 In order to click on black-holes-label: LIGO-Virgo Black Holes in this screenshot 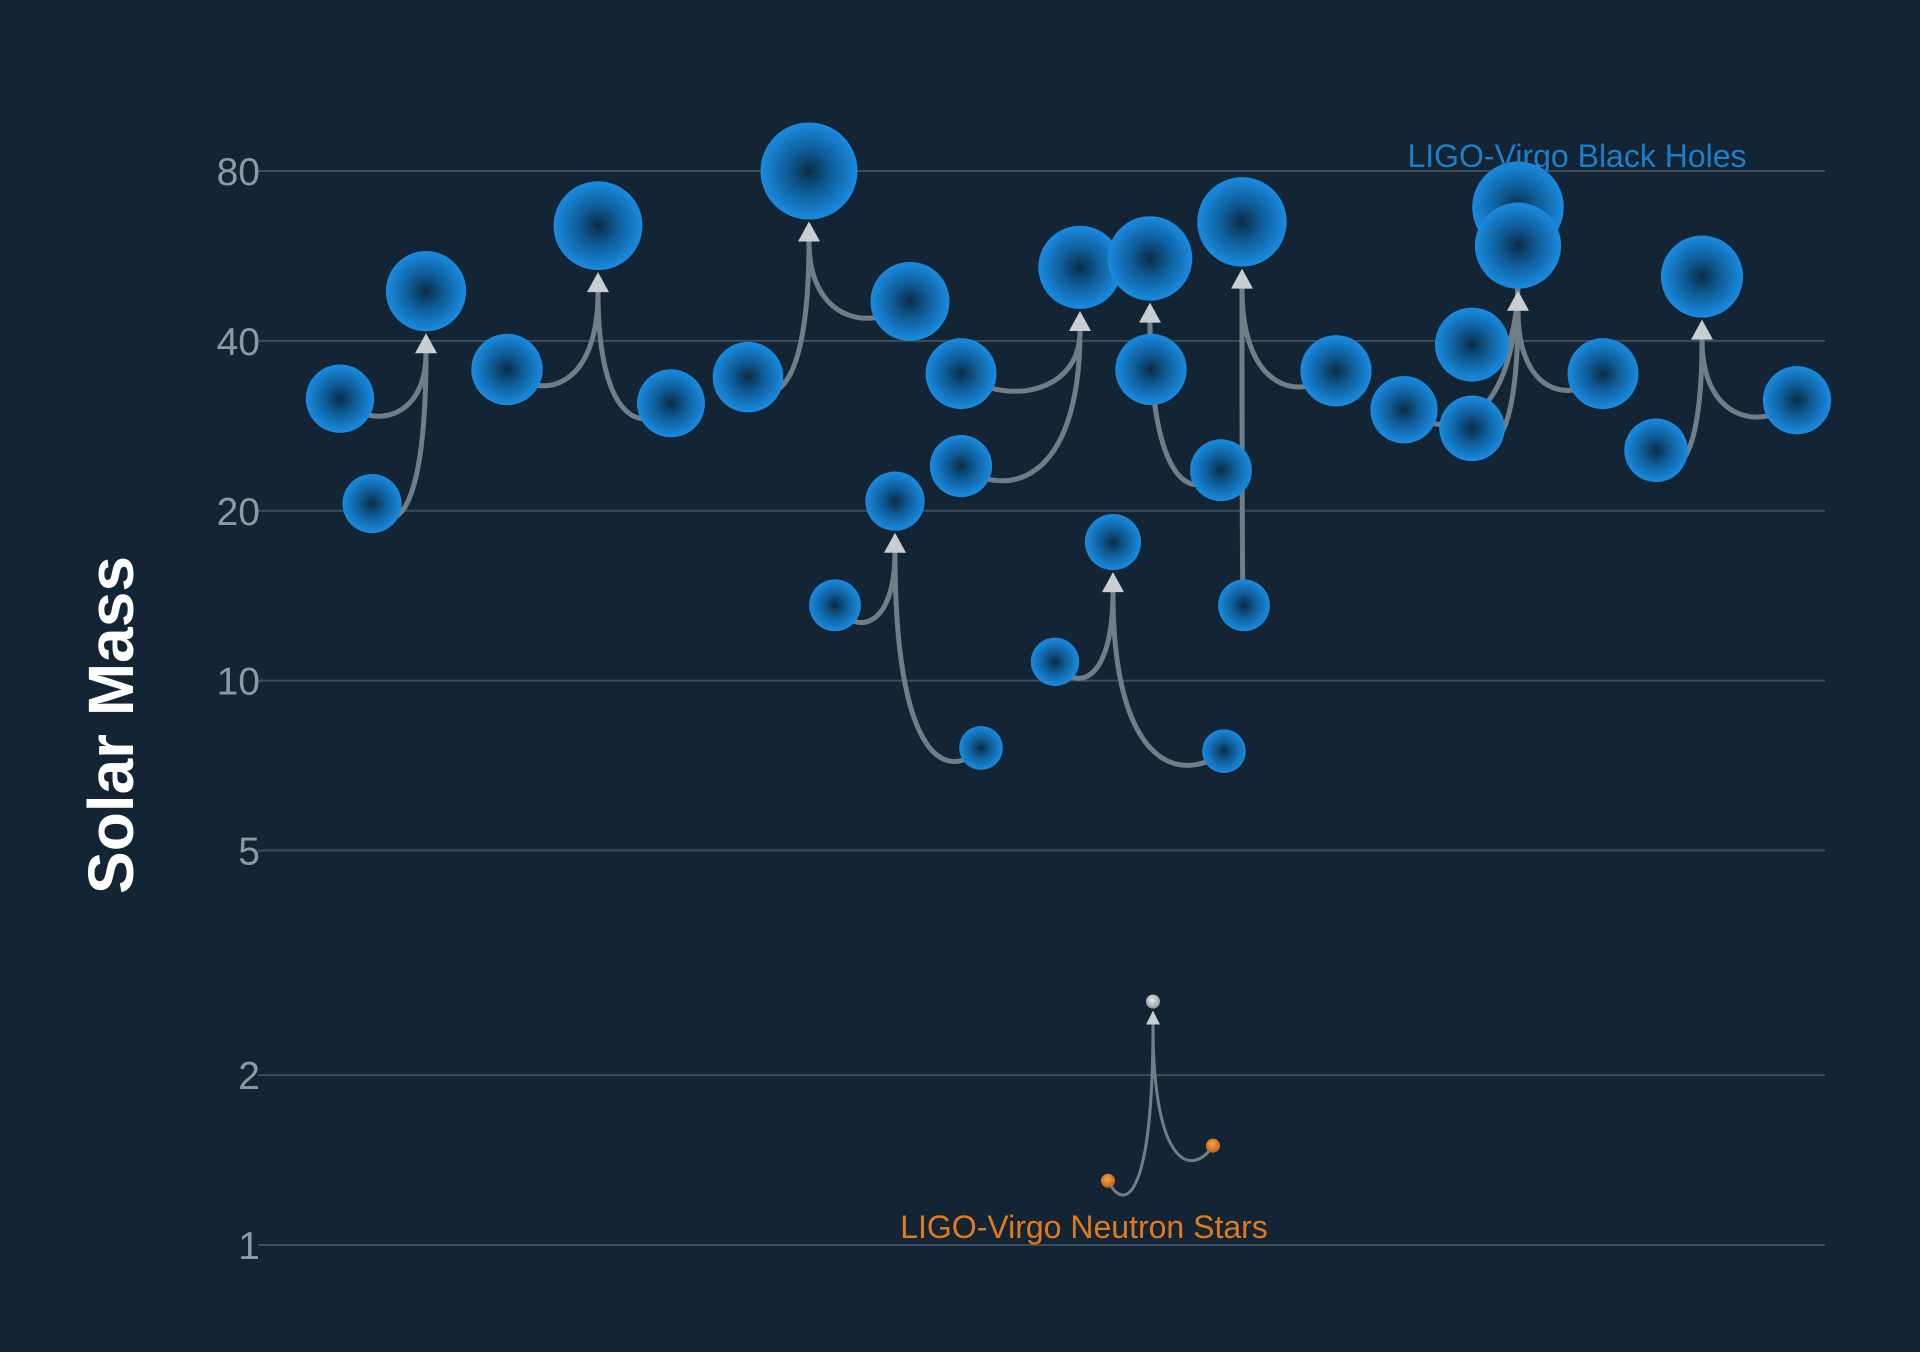, I will do `click(1576, 156)`.